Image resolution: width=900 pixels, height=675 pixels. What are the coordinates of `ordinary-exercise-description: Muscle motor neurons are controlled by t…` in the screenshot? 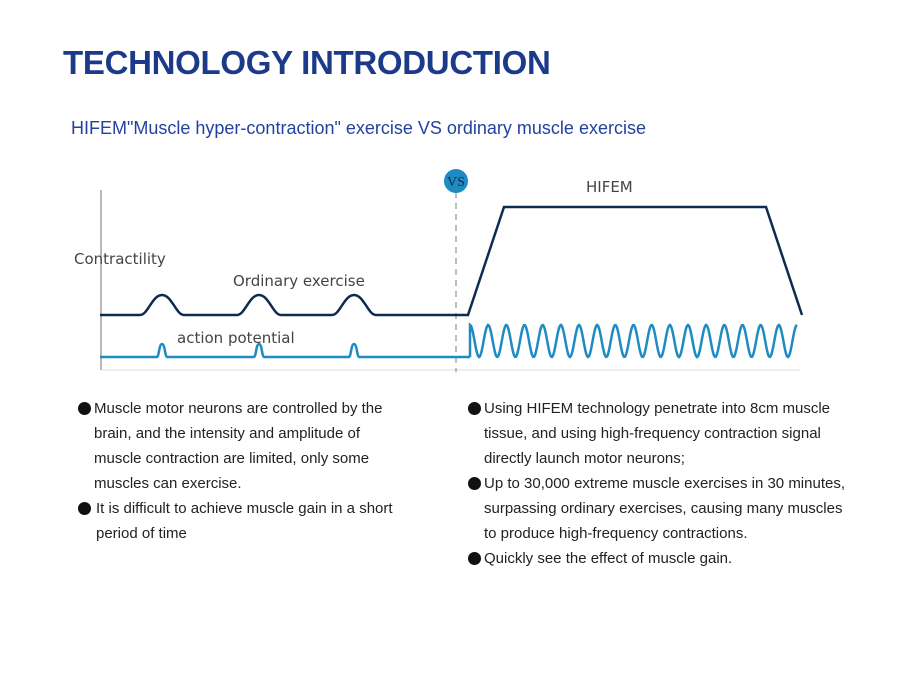 It's located at (238, 471).